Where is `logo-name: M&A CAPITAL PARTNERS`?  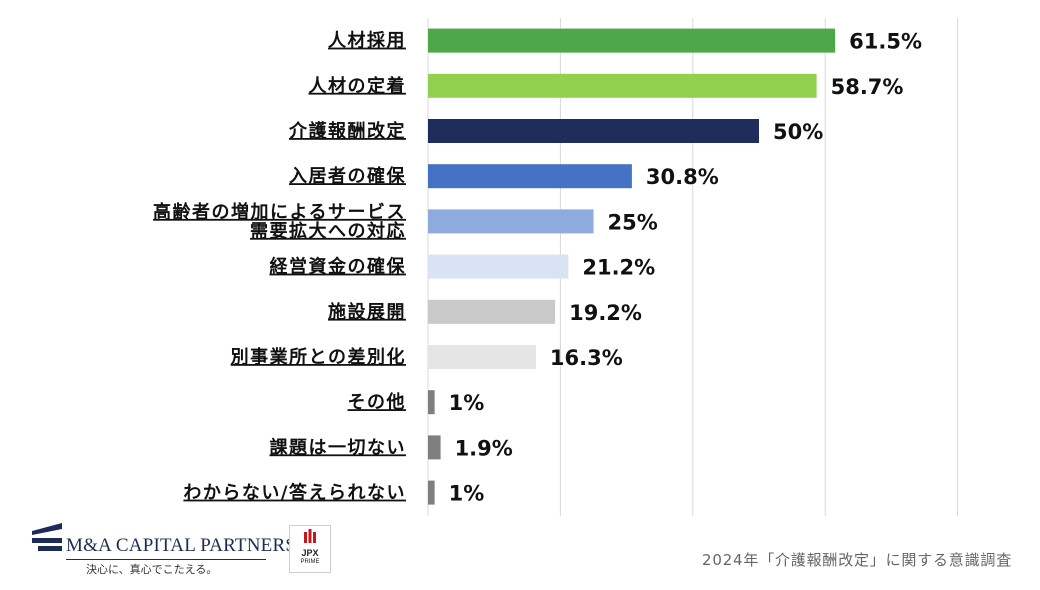 logo-name: M&A CAPITAL PARTNERS is located at coordinates (181, 545).